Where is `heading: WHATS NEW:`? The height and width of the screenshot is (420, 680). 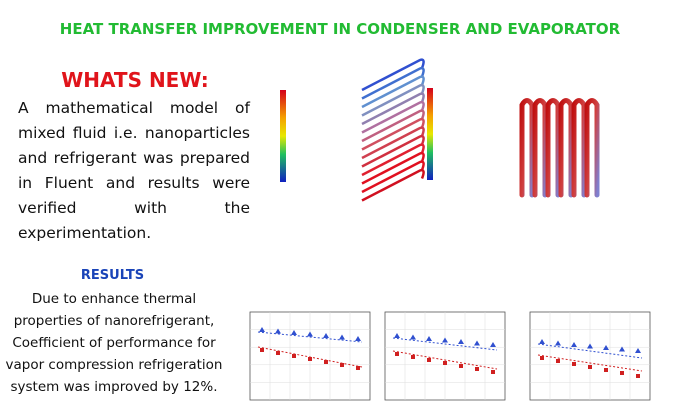
heading: WHATS NEW: is located at coordinates (135, 80).